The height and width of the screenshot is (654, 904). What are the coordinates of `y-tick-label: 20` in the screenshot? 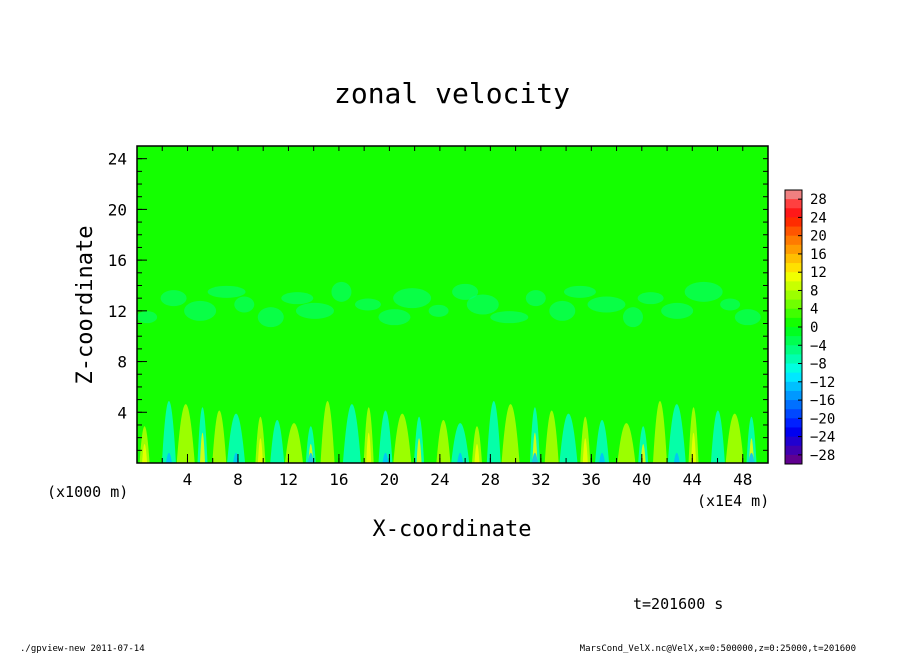 It's located at (117, 209).